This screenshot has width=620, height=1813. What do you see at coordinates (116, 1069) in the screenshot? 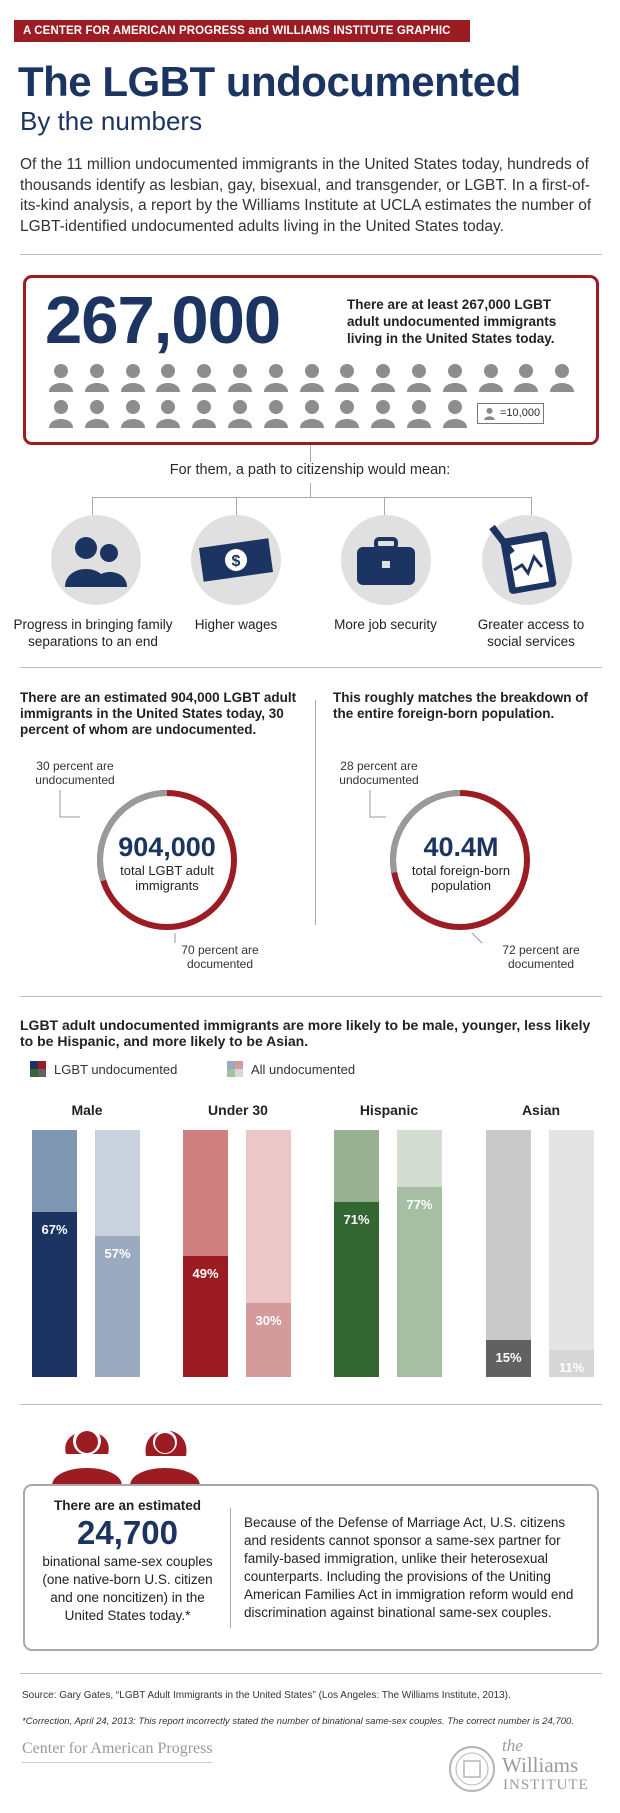
I see `legend-label-lgbt: LGBT undocumented` at bounding box center [116, 1069].